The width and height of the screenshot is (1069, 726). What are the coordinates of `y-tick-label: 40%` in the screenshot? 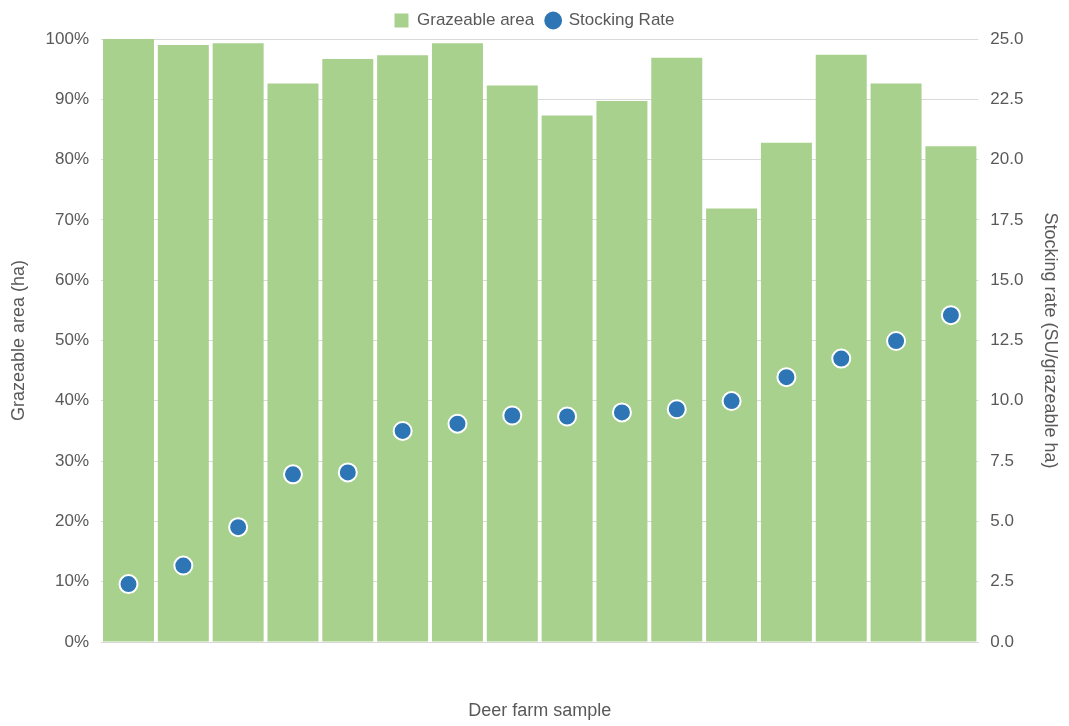 It's located at (72, 400).